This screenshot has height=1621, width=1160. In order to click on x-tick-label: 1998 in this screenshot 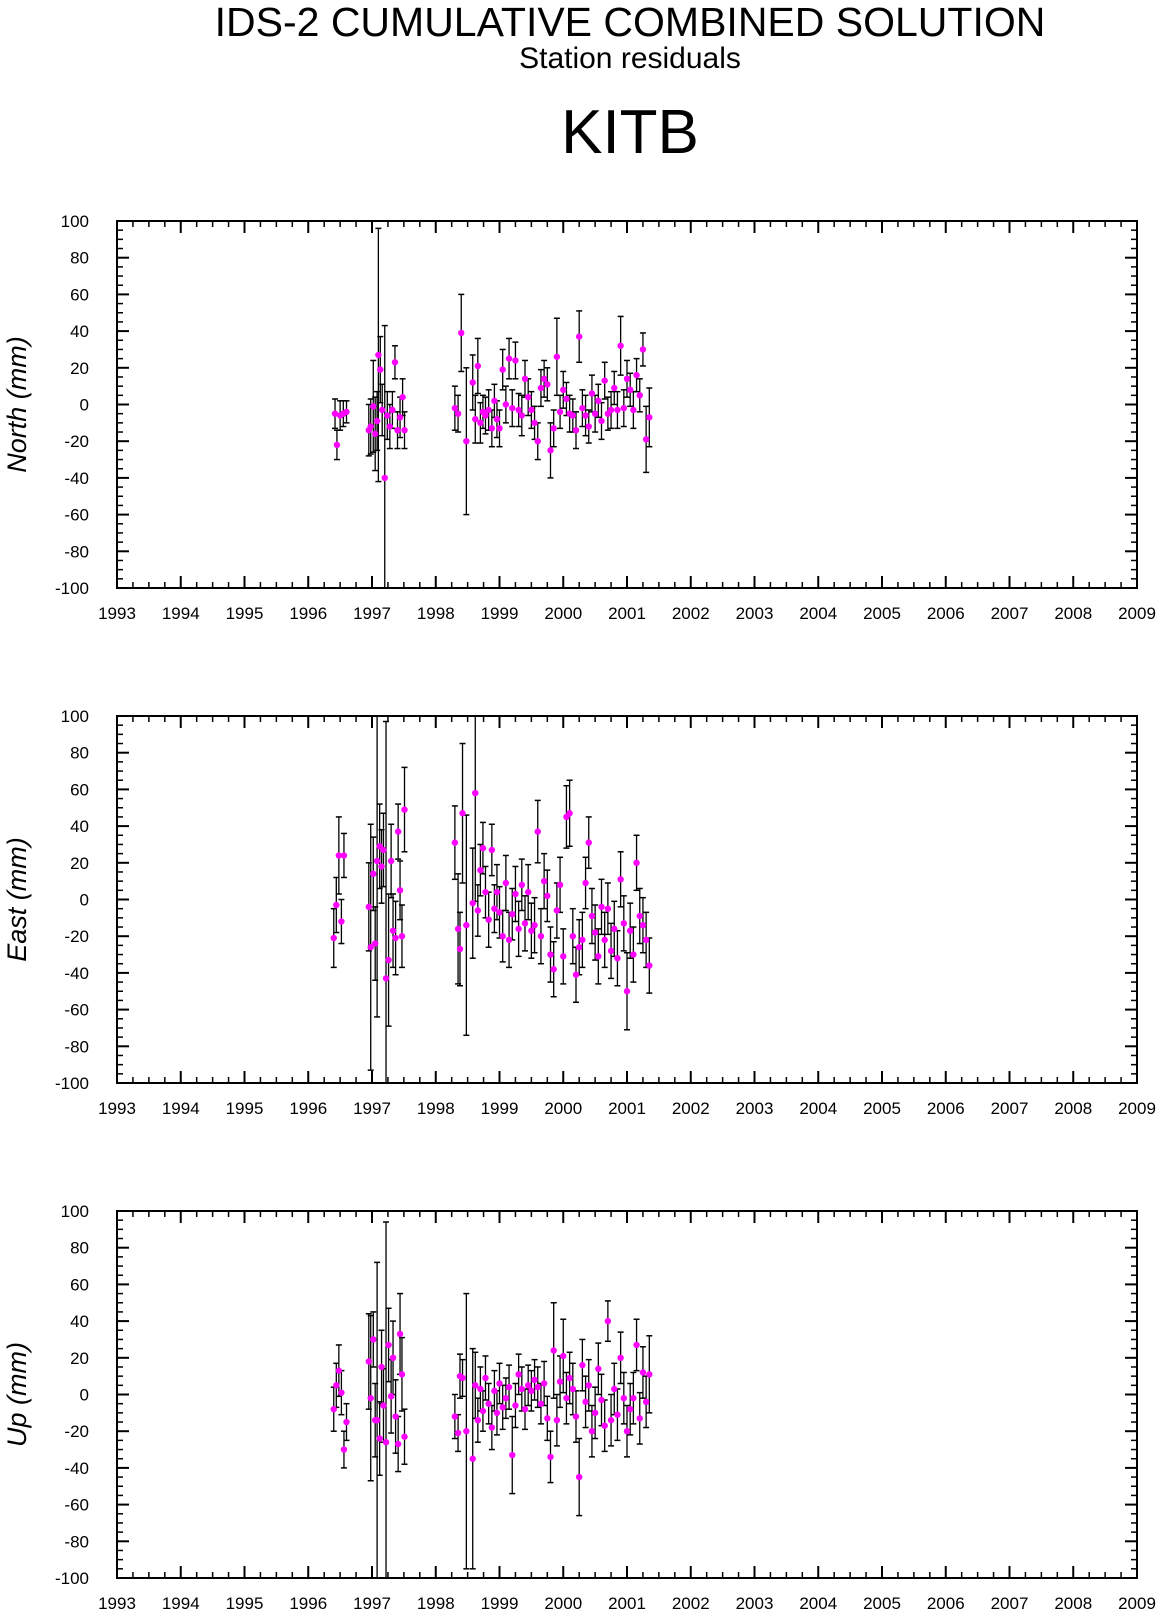, I will do `click(436, 1108)`.